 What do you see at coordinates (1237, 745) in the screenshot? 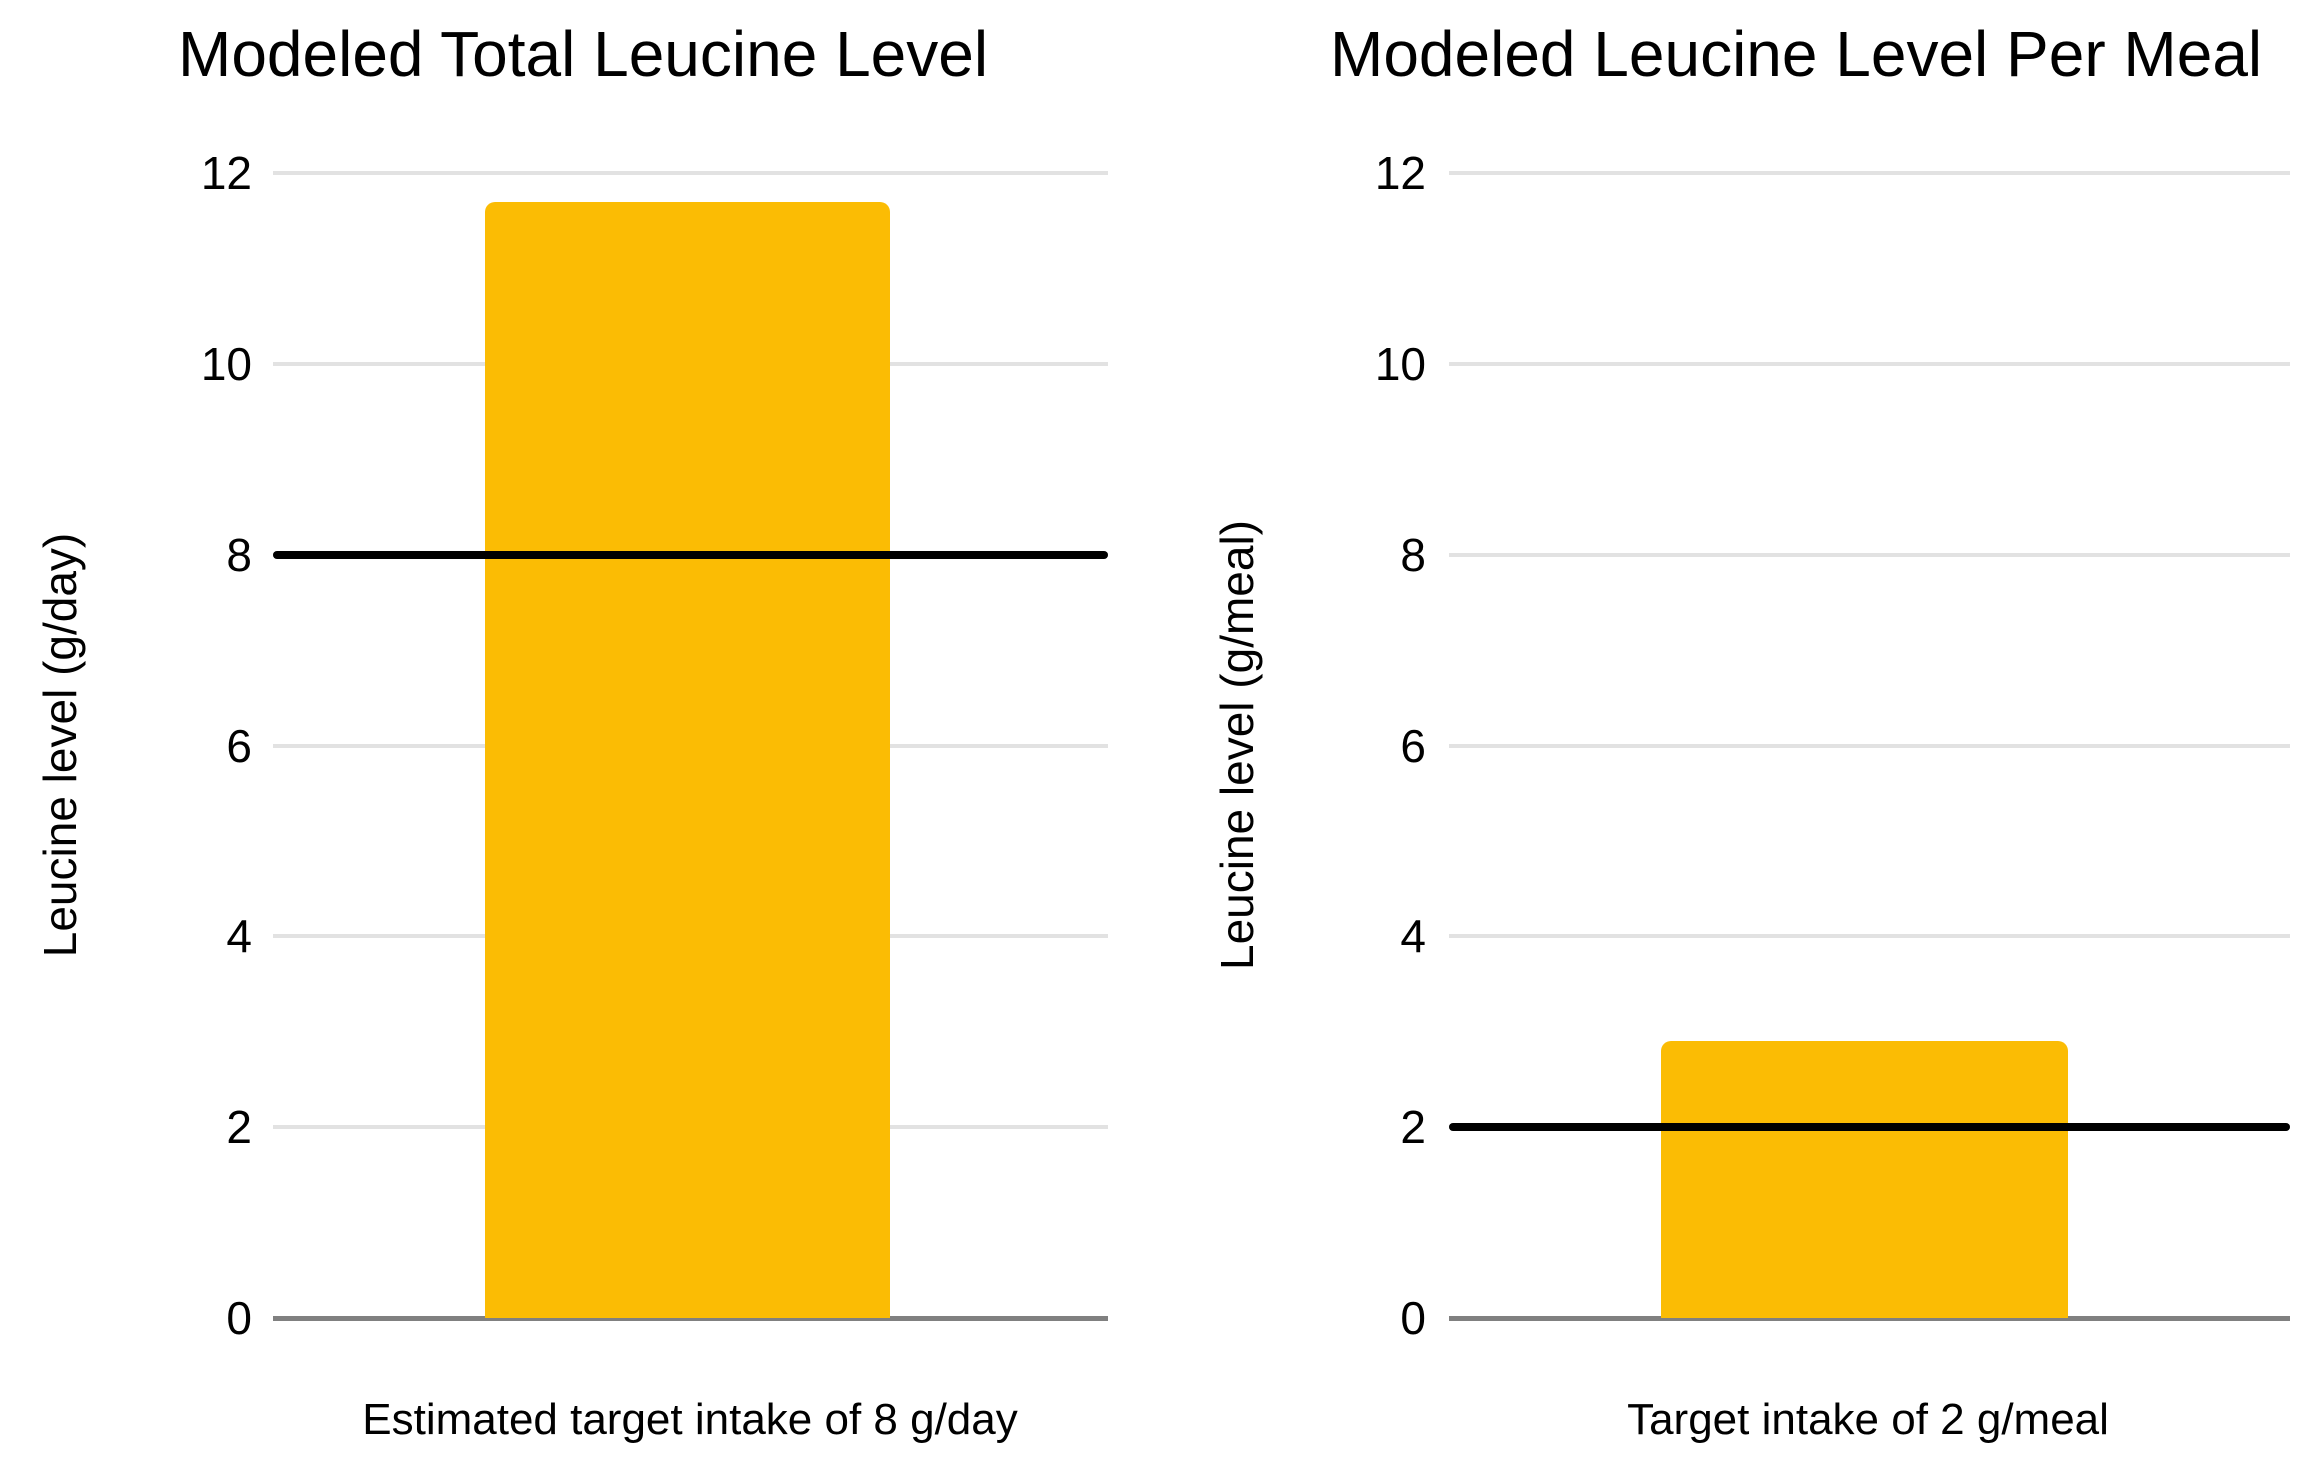
I see `y-axis-title: Leucine level (g/meal)` at bounding box center [1237, 745].